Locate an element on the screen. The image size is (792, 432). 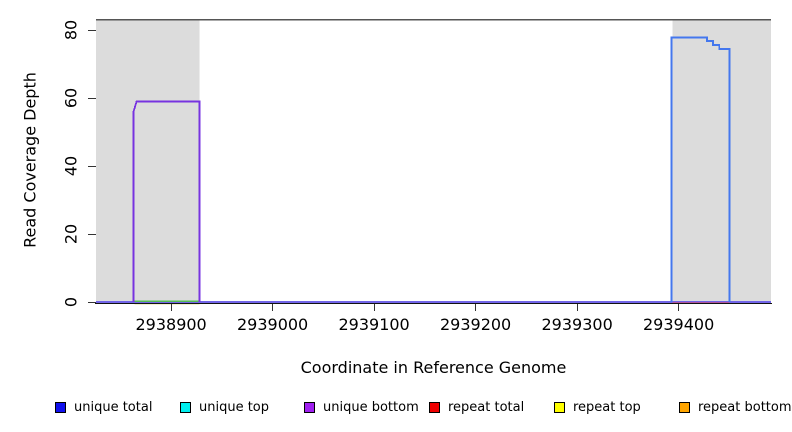
legend-item-unique-total: unique total is located at coordinates (103, 407).